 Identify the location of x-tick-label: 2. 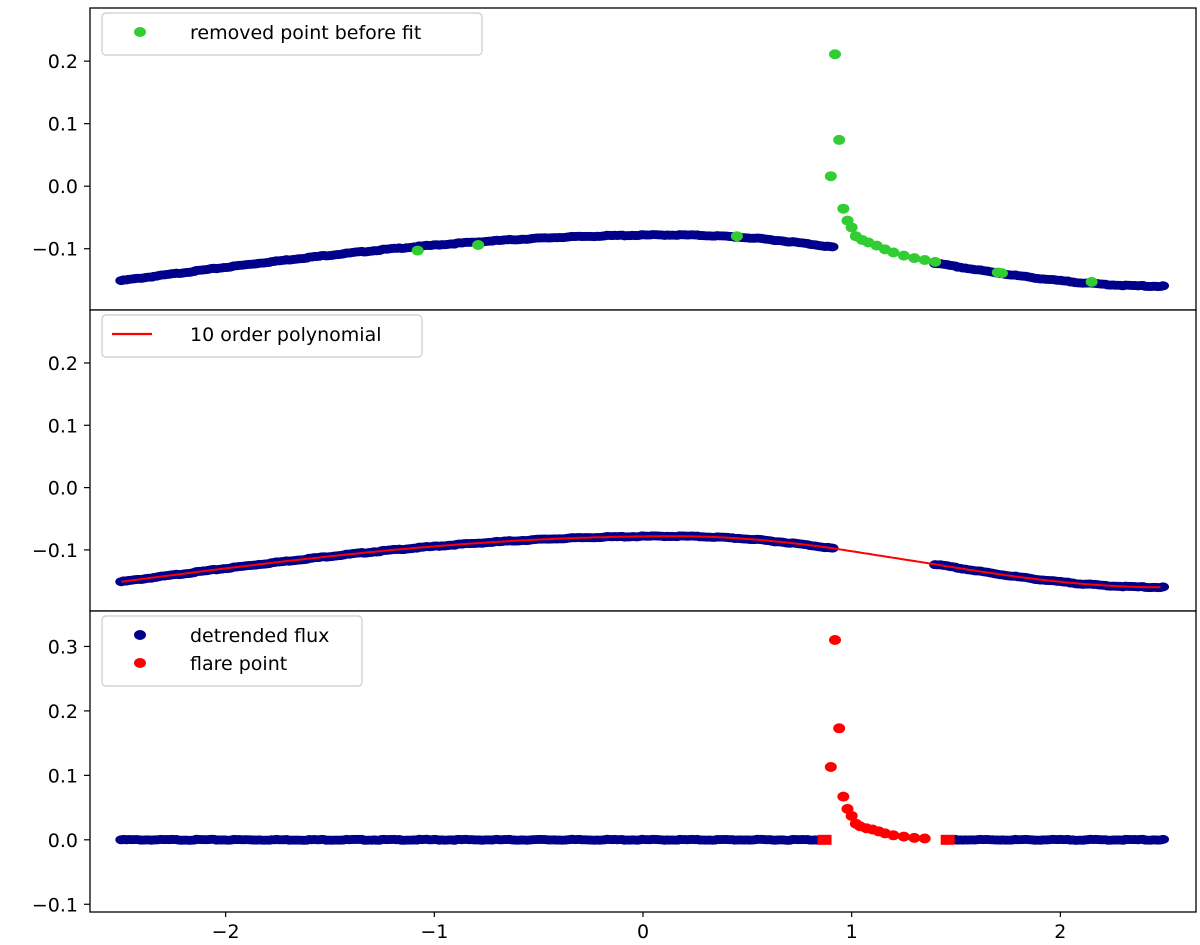
(1060, 931).